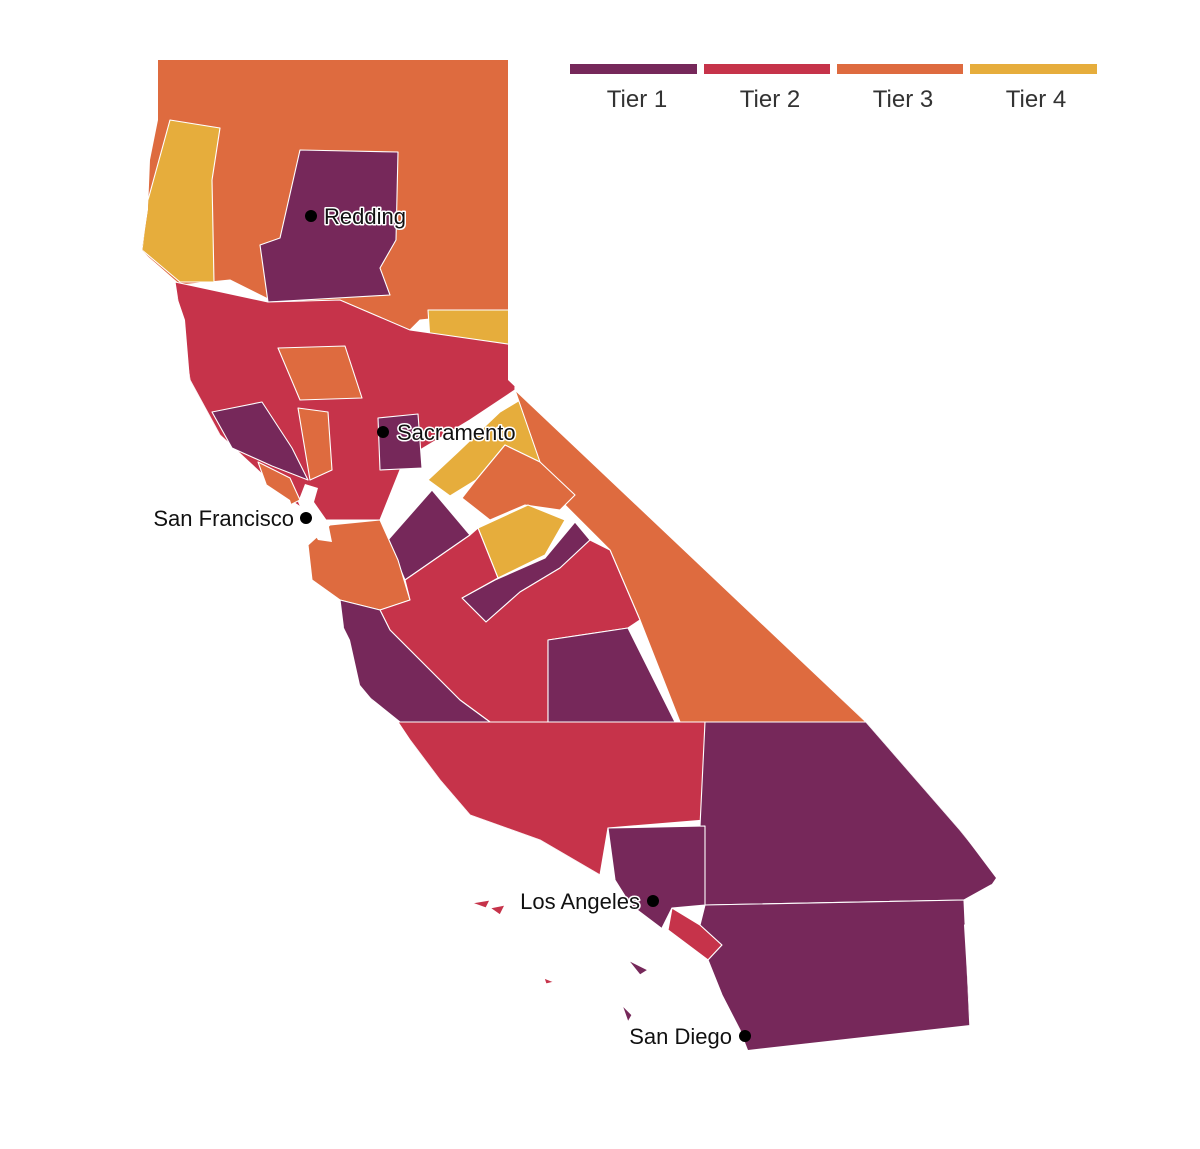  I want to click on city-label: Los Angeles, so click(580, 901).